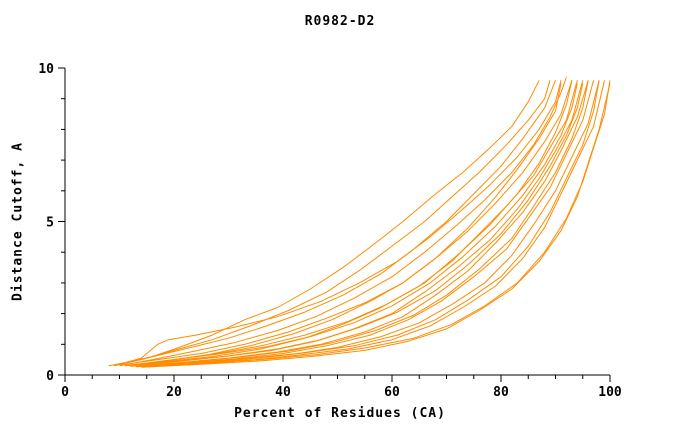 The image size is (680, 440). What do you see at coordinates (46, 69) in the screenshot?
I see `y-tick-label: 10` at bounding box center [46, 69].